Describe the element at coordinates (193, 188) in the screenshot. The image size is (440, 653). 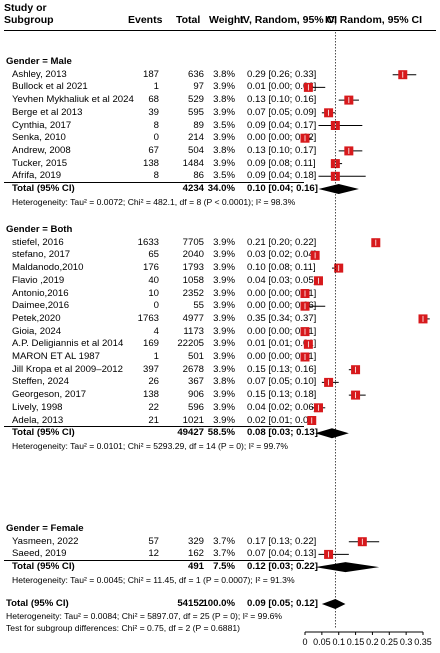
I see `group-total-n-0: 4234` at that location.